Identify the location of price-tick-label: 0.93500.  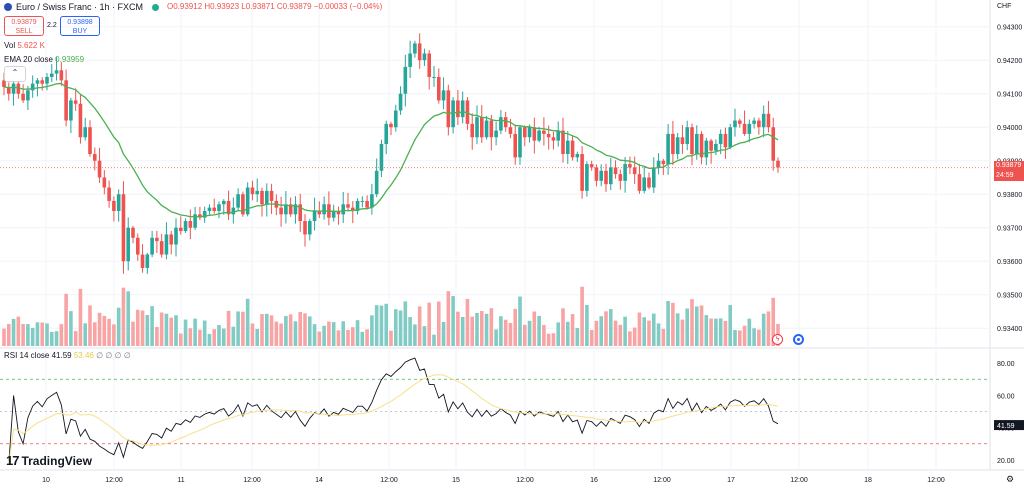
(1009, 296).